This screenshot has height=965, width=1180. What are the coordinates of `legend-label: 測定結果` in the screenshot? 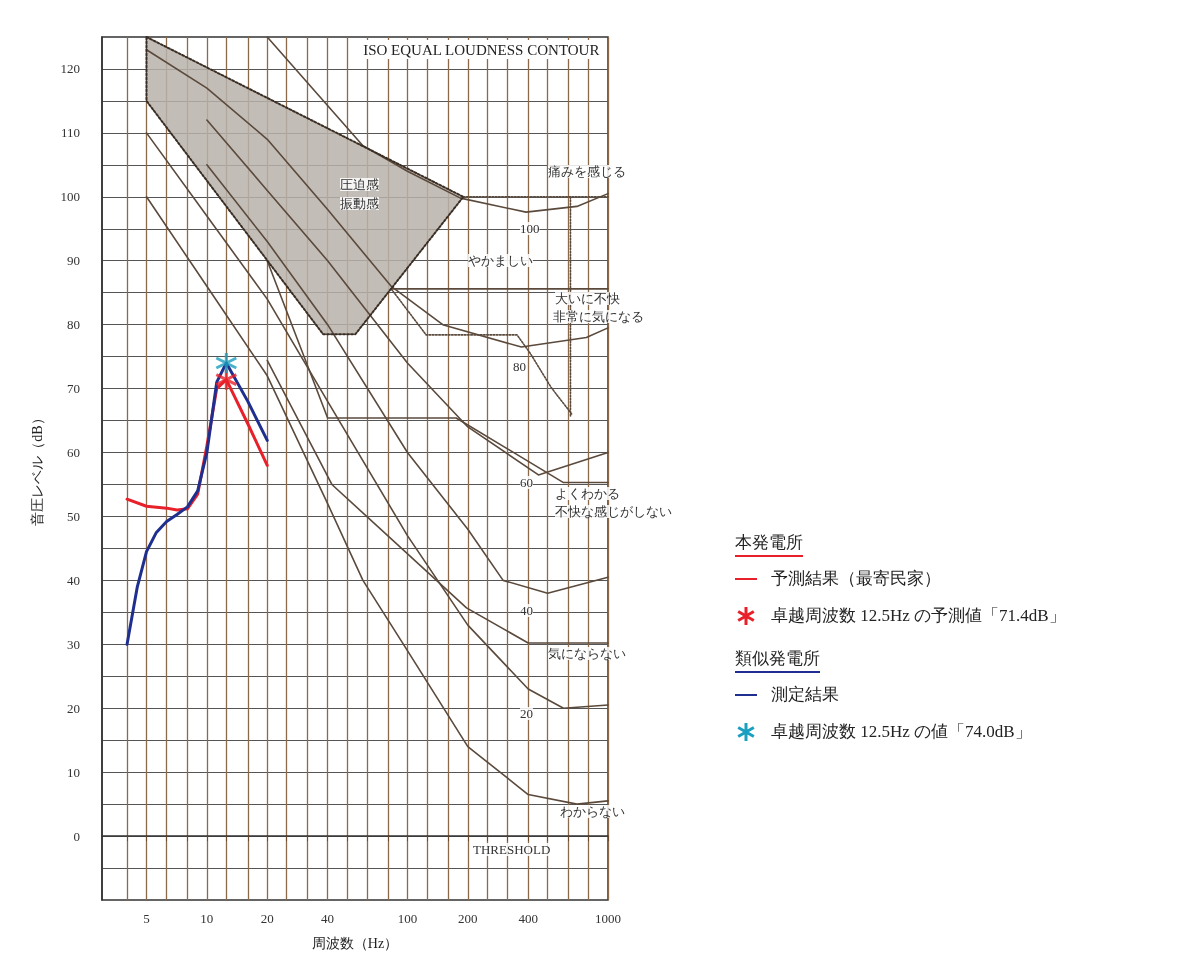 It's located at (805, 695).